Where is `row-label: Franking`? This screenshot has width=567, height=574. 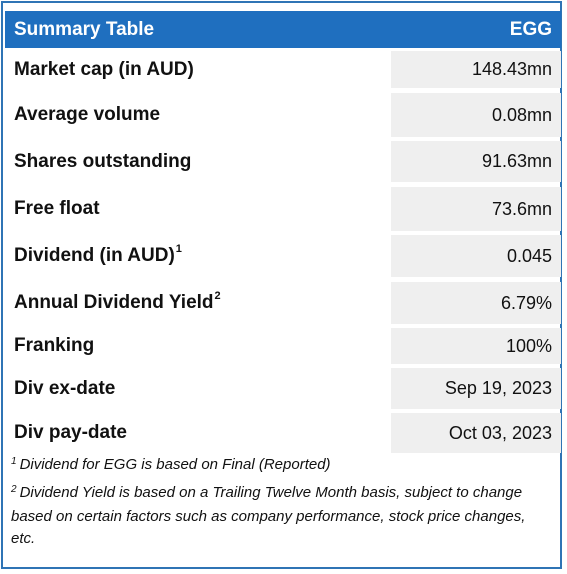 row-label: Franking is located at coordinates (196, 346).